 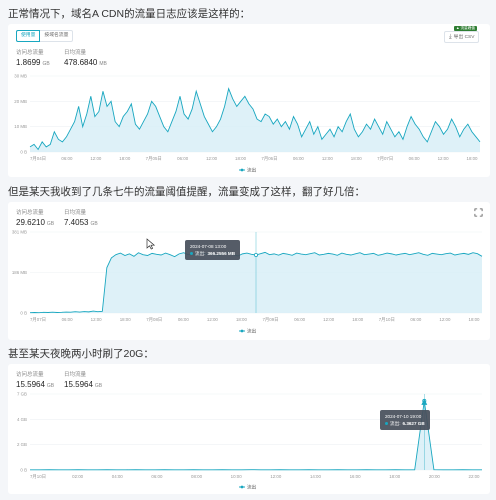 What do you see at coordinates (450, 37) in the screenshot?
I see `download-icon: ⤓` at bounding box center [450, 37].